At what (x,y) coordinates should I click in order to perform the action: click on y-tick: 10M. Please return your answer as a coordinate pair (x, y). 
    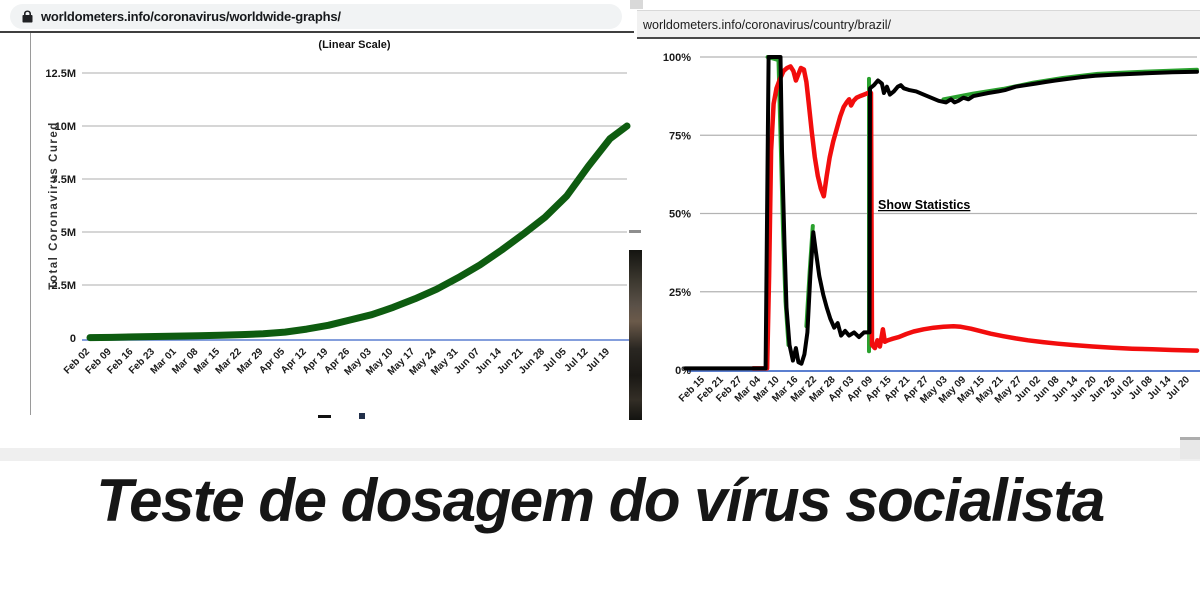
    Looking at the image, I should click on (65, 127).